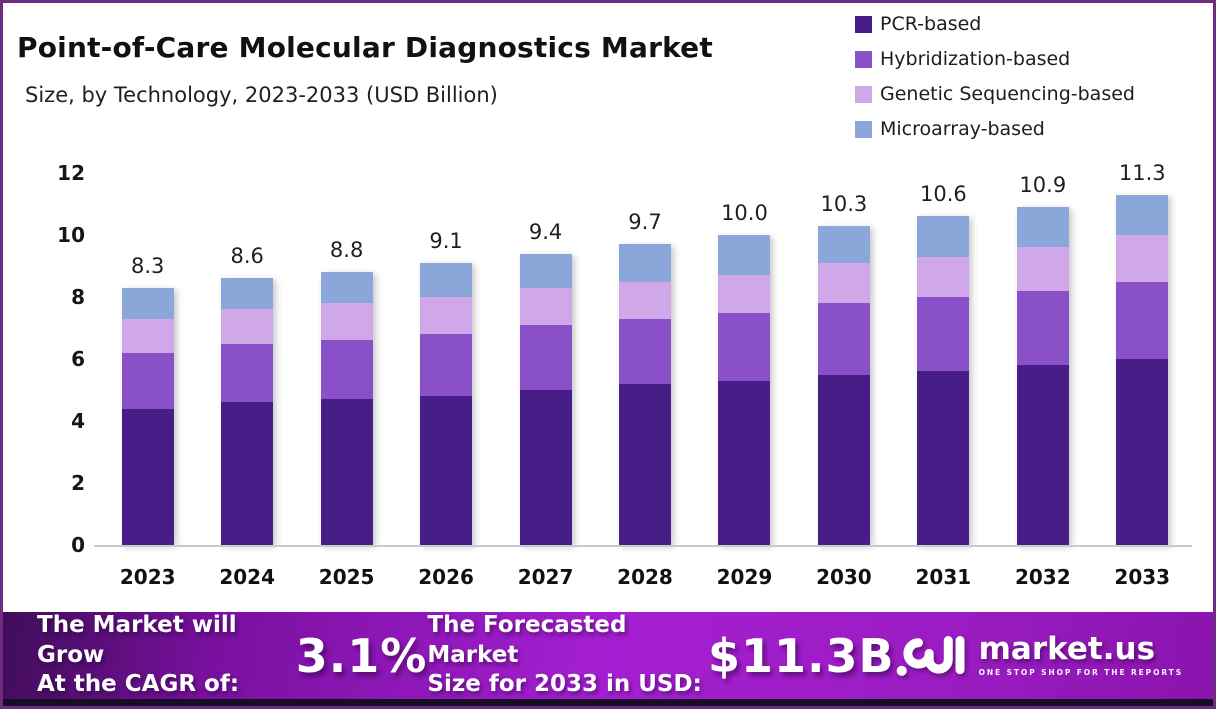 This screenshot has width=1216, height=709. I want to click on y-axis-tick-label: 2, so click(78, 483).